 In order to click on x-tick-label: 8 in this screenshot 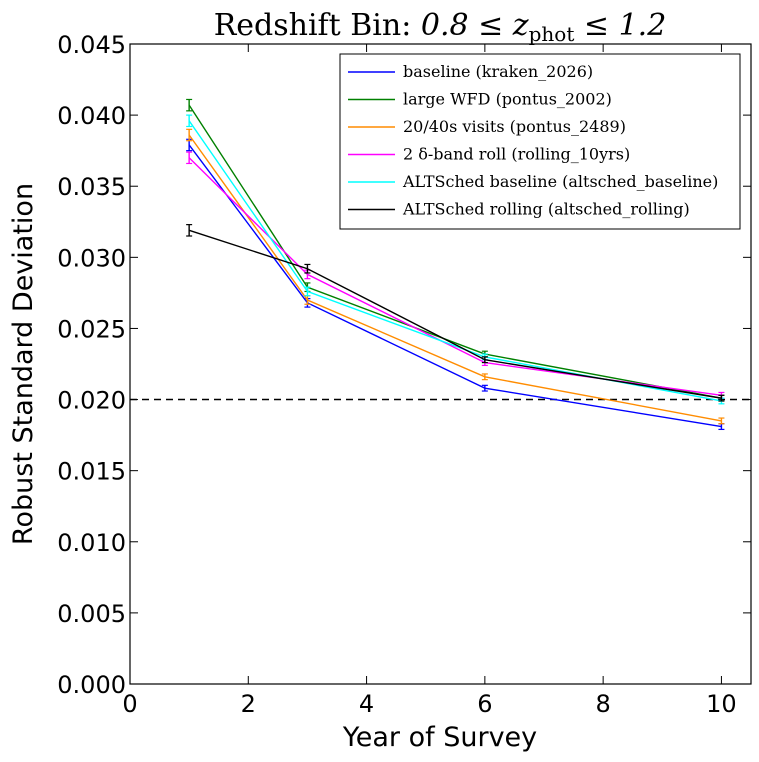, I will do `click(603, 704)`.